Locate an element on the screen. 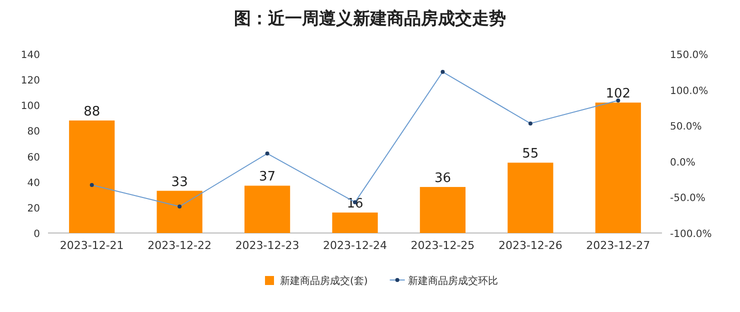  data-label: 55 is located at coordinates (530, 154).